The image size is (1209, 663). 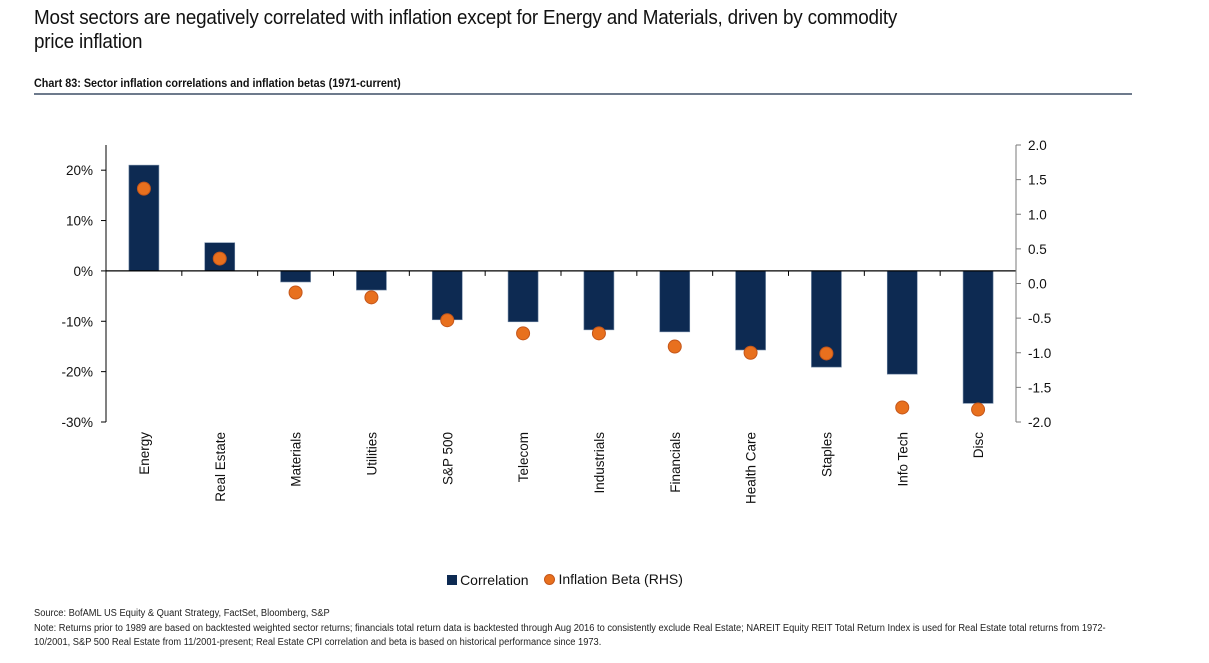 I want to click on right-axis-tick-label: 2.0, so click(x=1037, y=145).